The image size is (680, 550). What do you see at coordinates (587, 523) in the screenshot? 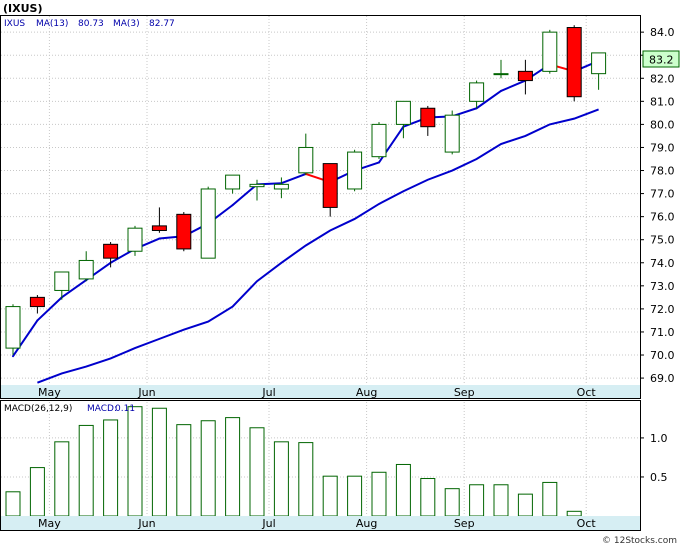
I see `macd-month-label: Oct` at bounding box center [587, 523].